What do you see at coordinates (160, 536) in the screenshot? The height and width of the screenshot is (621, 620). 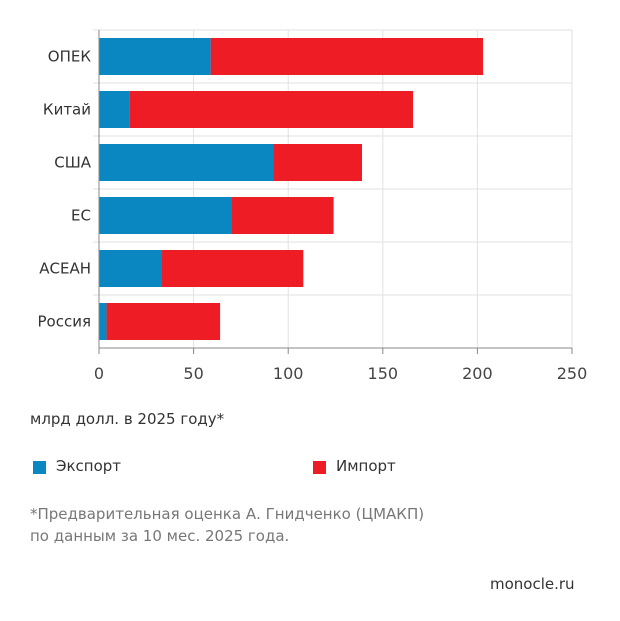 I see `footnote-line2: по данным за 10 мес. 2025 года.` at bounding box center [160, 536].